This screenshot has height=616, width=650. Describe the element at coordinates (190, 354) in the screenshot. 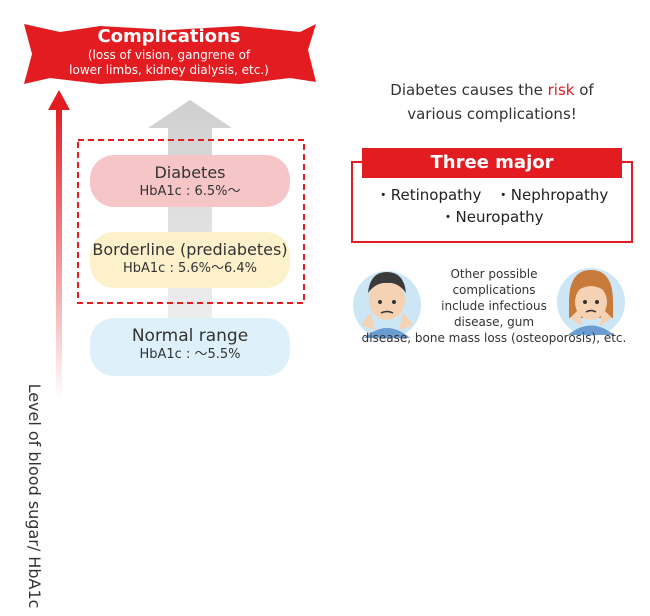

I see `stage-value: HbA1c : ～5.5%` at that location.